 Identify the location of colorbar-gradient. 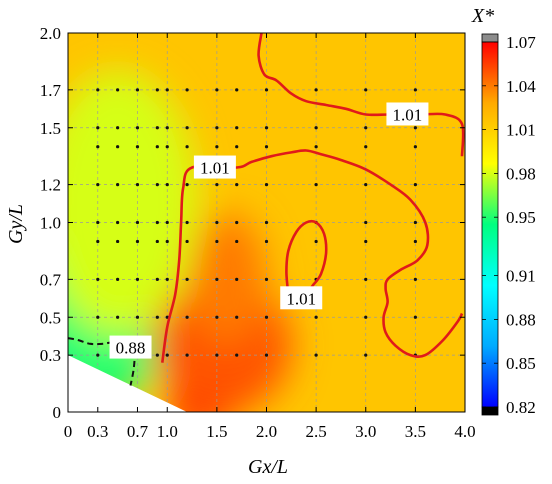
(490, 224).